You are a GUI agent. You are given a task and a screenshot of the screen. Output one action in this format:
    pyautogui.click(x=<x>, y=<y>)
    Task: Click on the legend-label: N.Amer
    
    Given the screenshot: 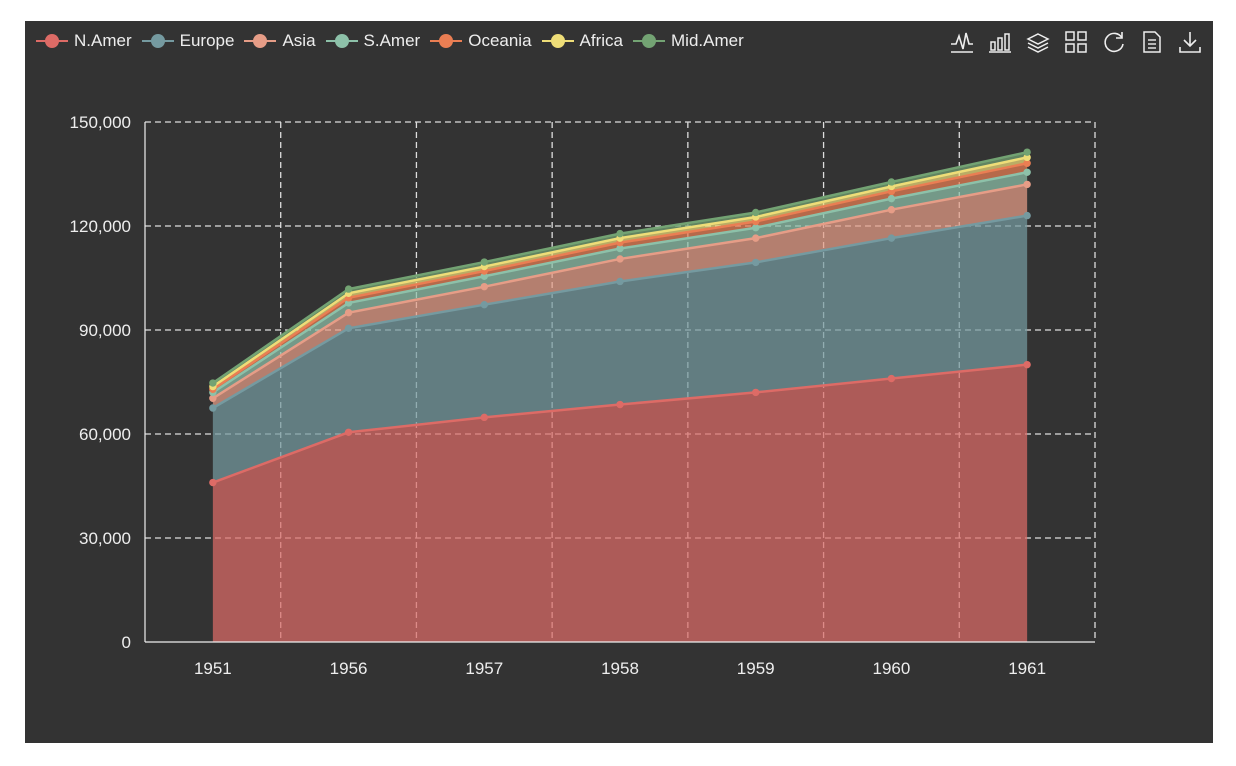 What is the action you would take?
    pyautogui.click(x=103, y=40)
    